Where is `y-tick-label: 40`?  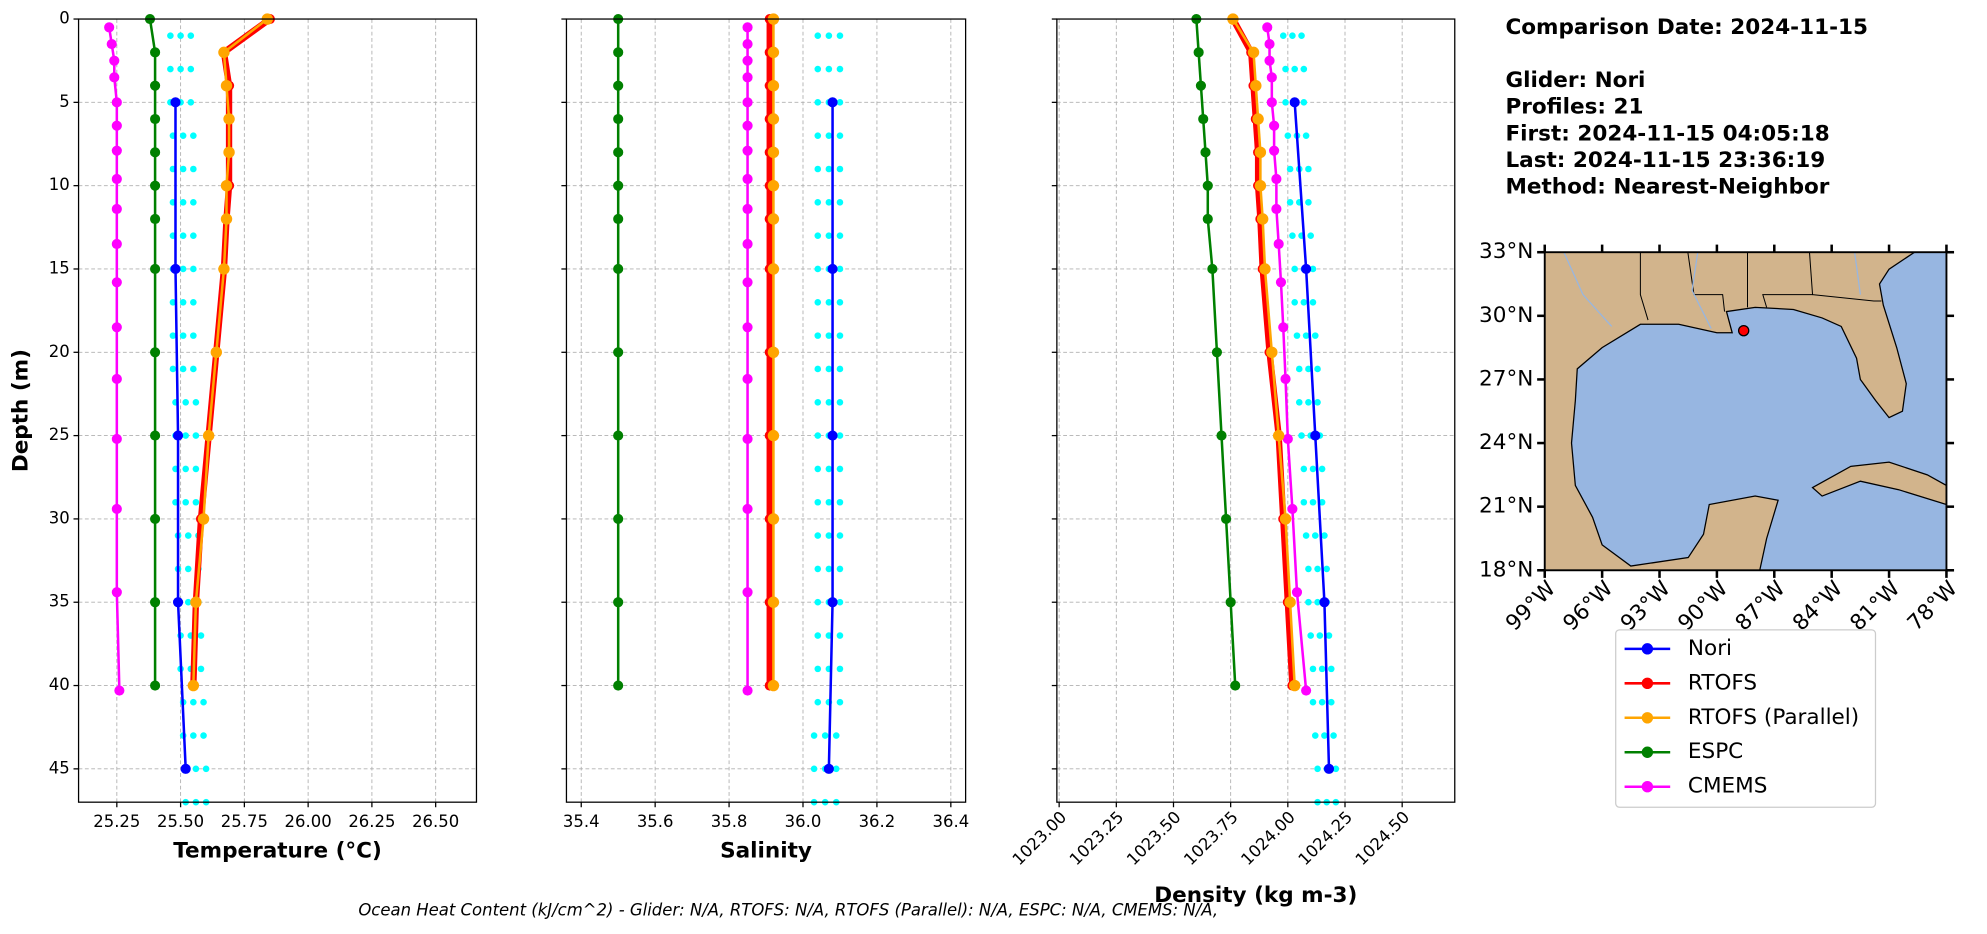
y-tick-label: 40 is located at coordinates (59, 684).